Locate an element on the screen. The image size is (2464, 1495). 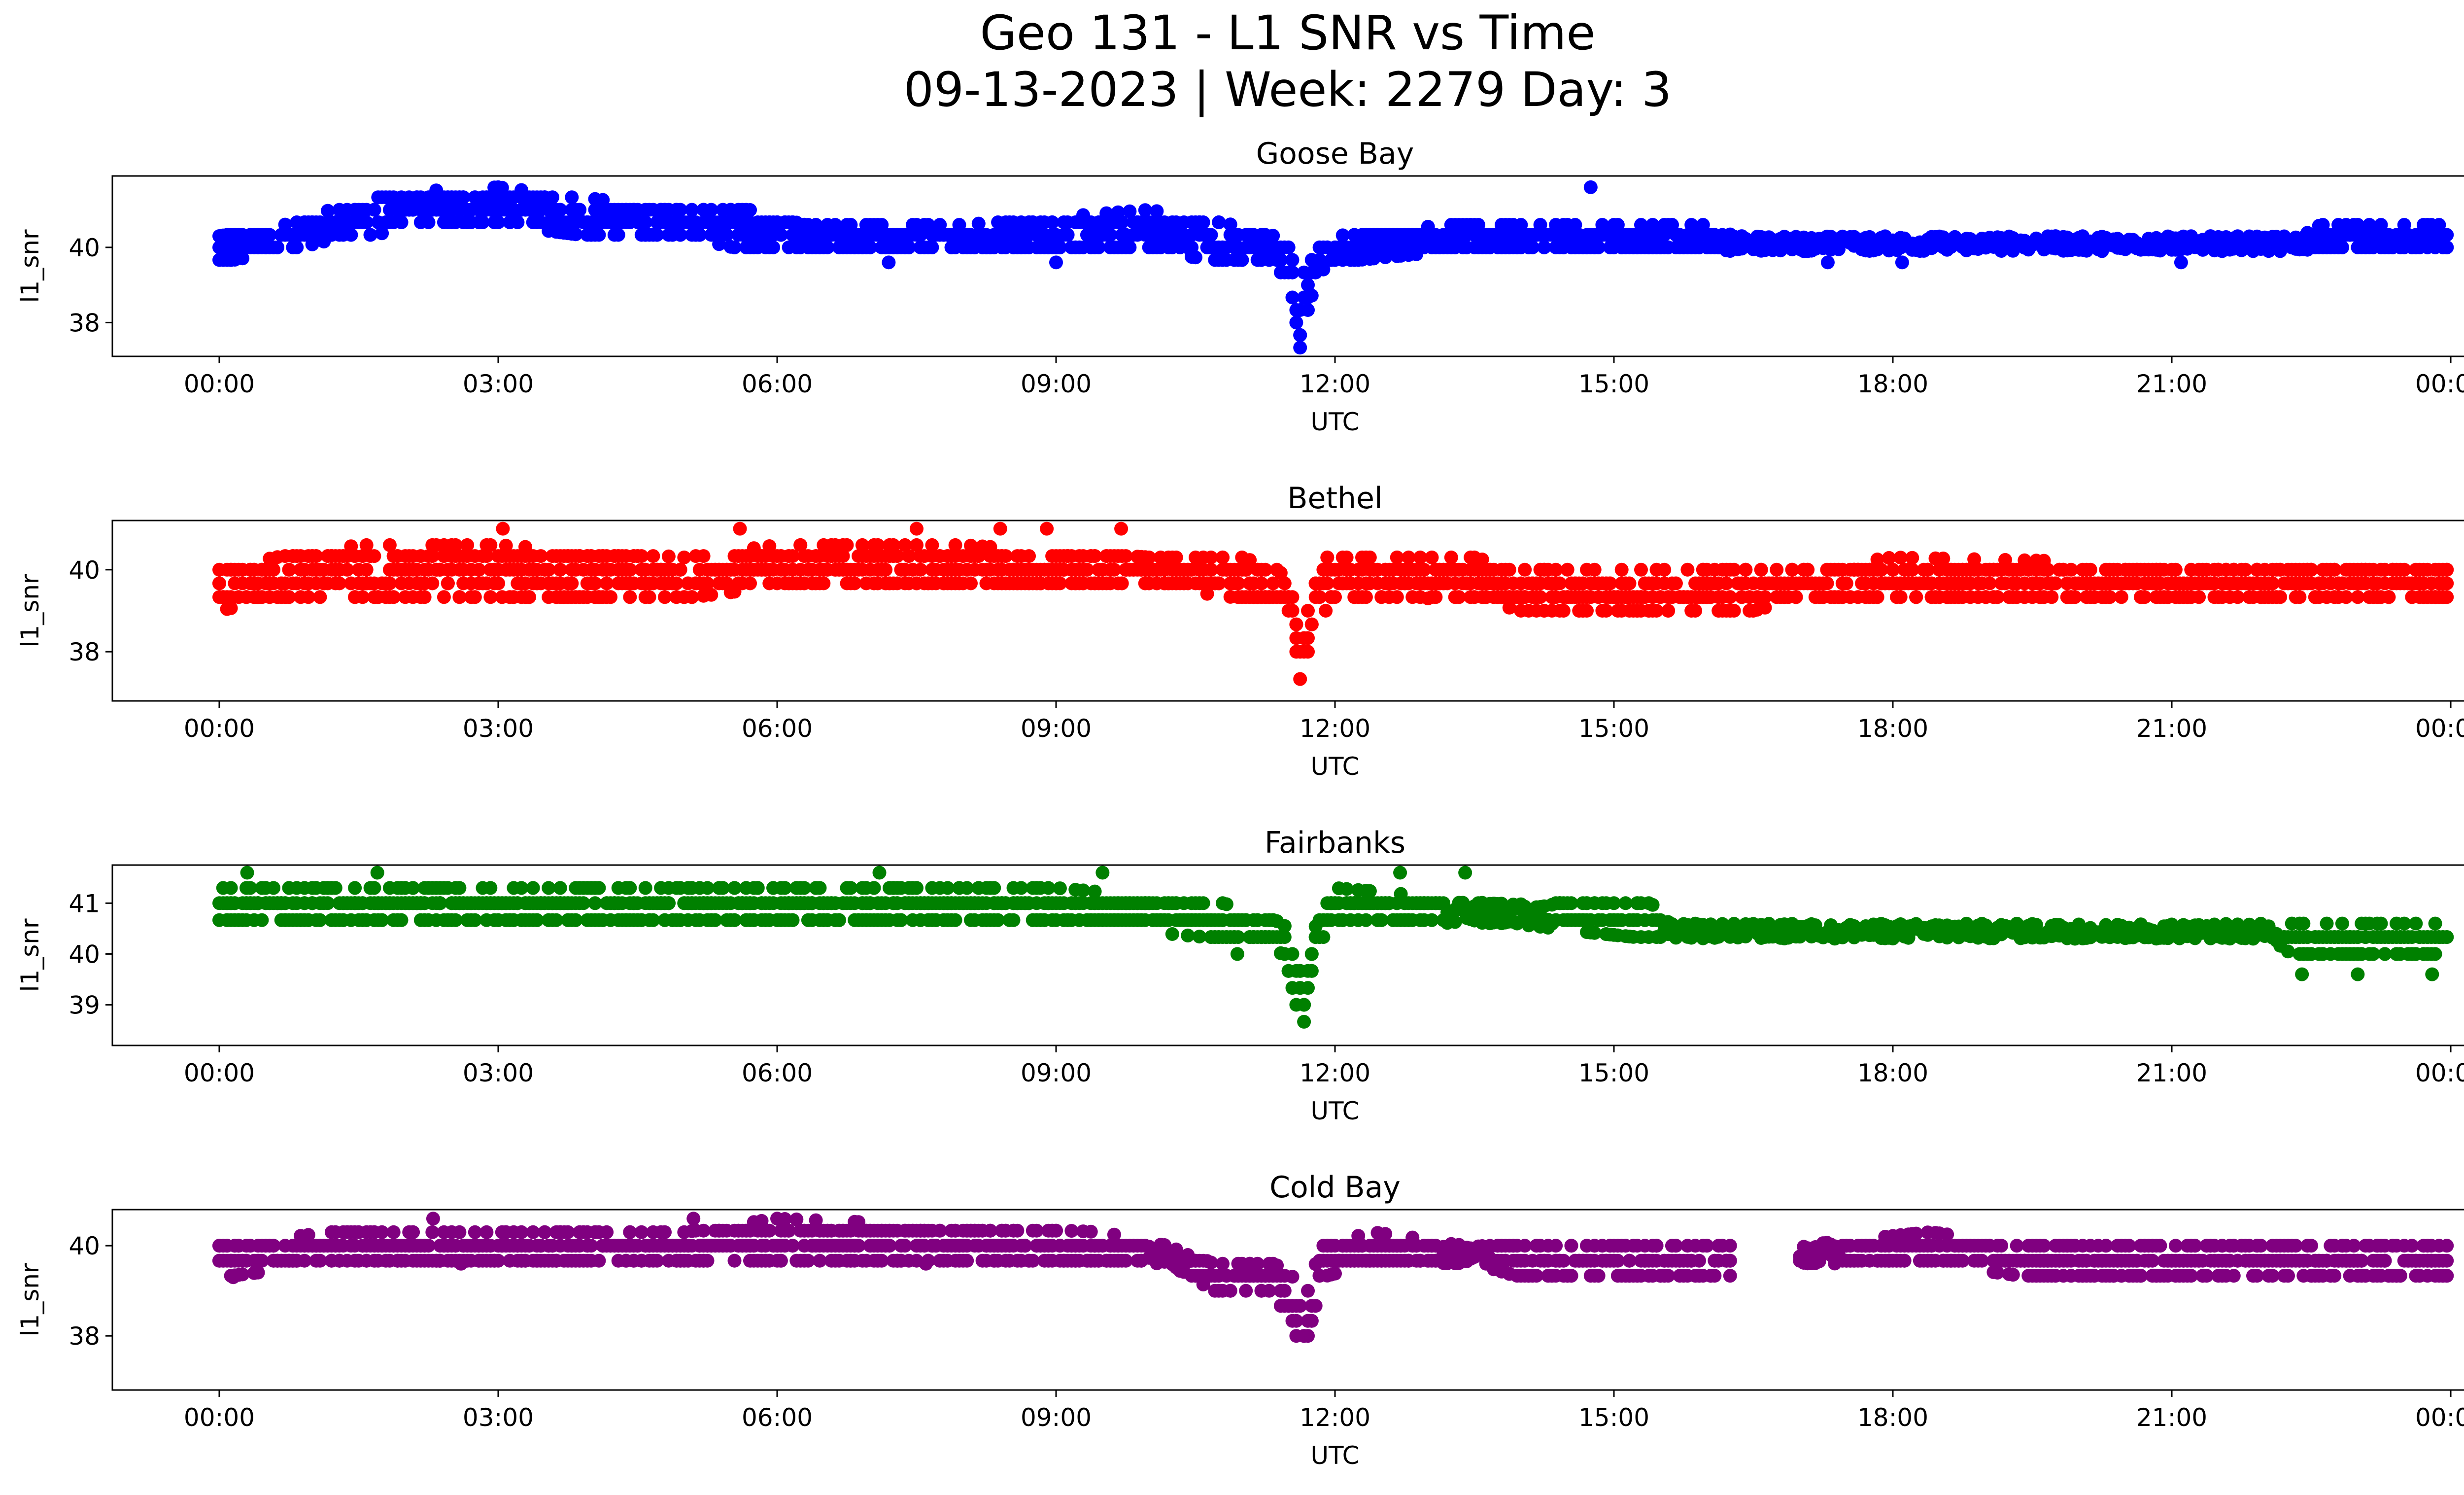
x-tick-label: 12:00 is located at coordinates (1335, 728).